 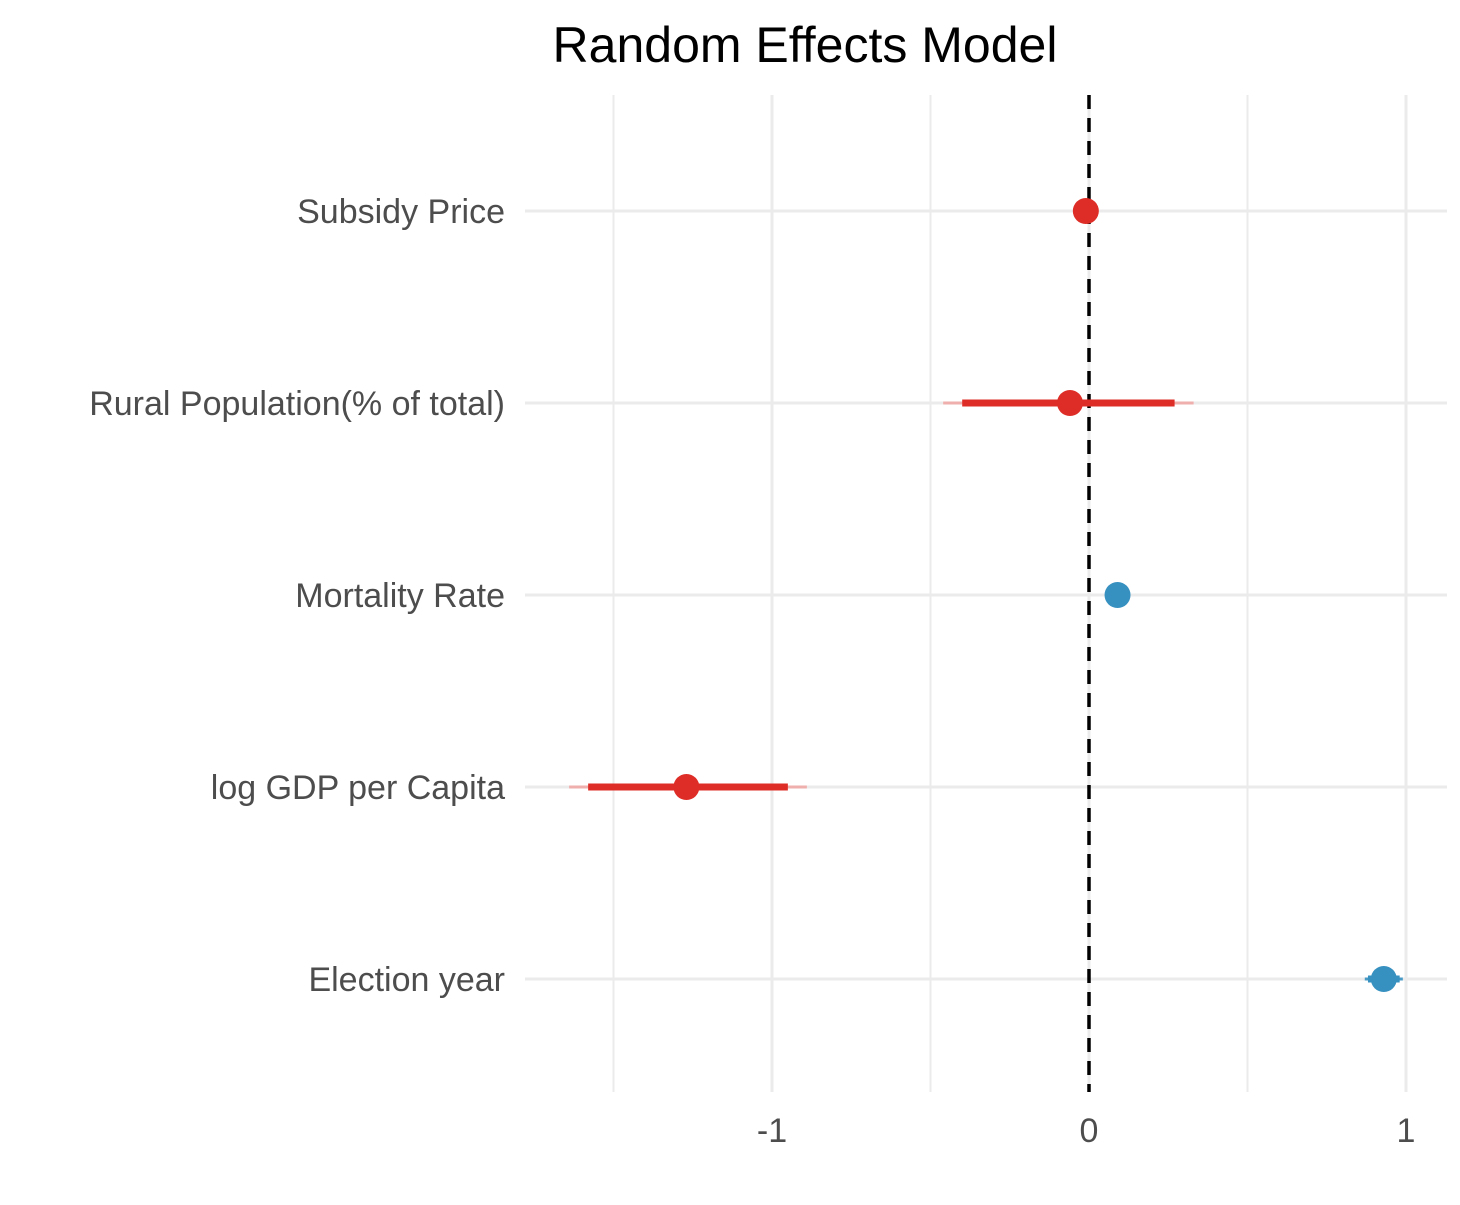 What do you see at coordinates (772, 1131) in the screenshot?
I see `x-tick-label: -1` at bounding box center [772, 1131].